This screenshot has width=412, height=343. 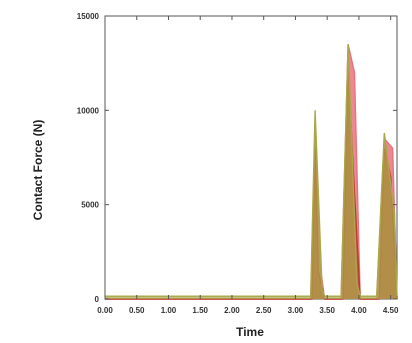 I want to click on x-tick-label: 1.50, so click(x=200, y=310).